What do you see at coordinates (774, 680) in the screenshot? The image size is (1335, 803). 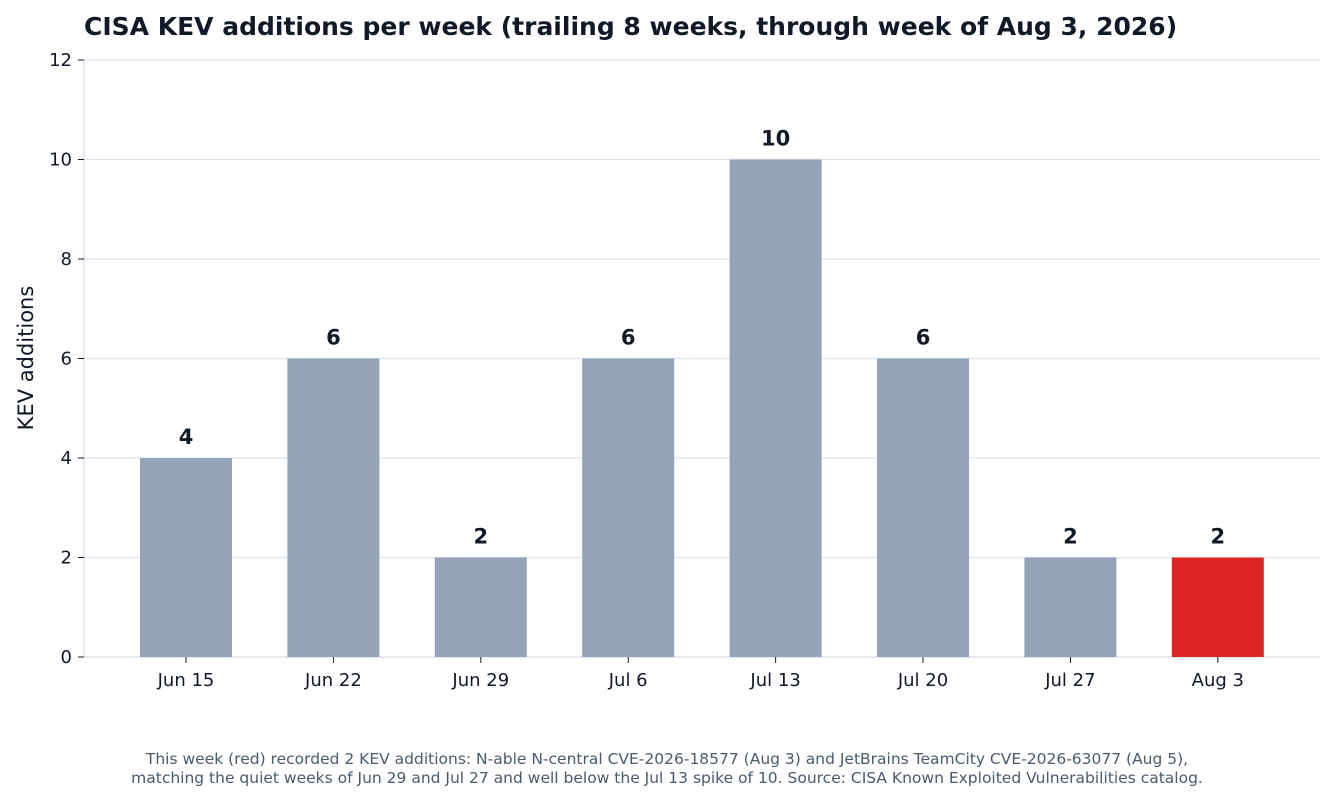 I see `x-tick-label: Jul 13` at bounding box center [774, 680].